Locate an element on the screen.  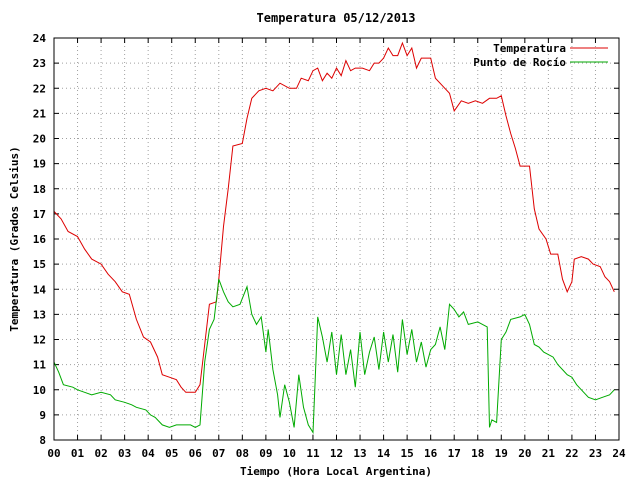
y-tick-label: 11 is located at coordinates (40, 365).